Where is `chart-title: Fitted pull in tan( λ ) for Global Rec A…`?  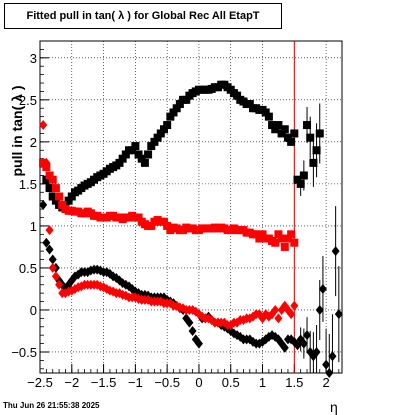 chart-title: Fitted pull in tan( λ ) for Global Rec A… is located at coordinates (143, 16).